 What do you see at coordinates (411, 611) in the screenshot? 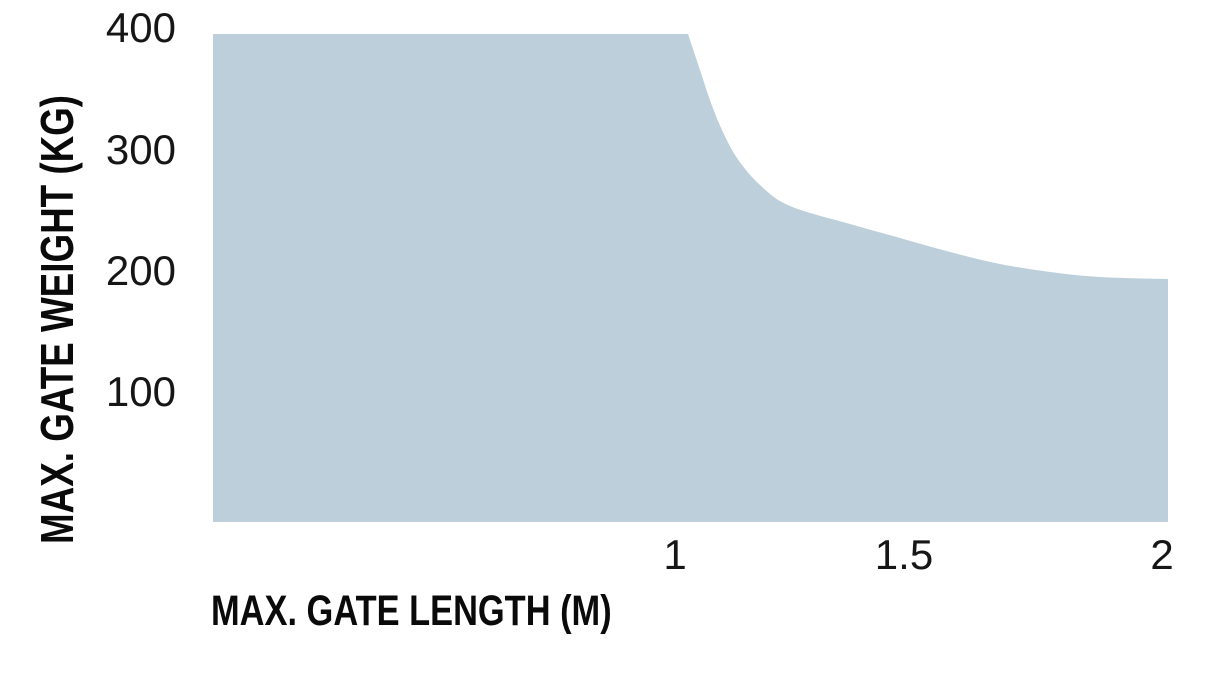
I see `x-axis-title: MAX. GATE LENGTH (M)` at bounding box center [411, 611].